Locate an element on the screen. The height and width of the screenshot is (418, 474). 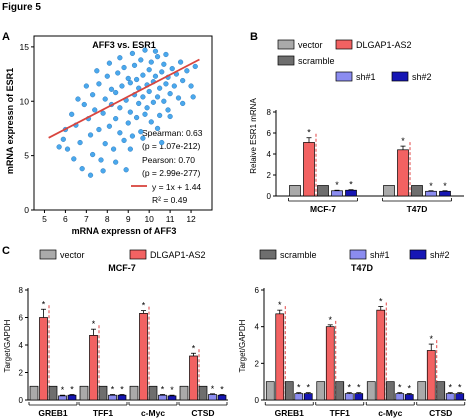
mcf7-y-tick-label: 4 is located at coordinates (21, 345).